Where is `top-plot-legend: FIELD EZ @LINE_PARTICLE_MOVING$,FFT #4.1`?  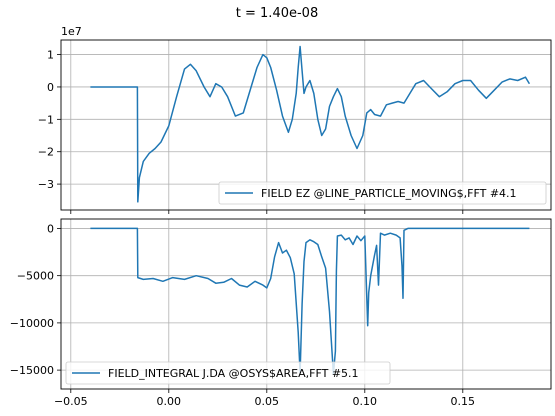 top-plot-legend: FIELD EZ @LINE_PARTICLE_MOVING$,FFT #4.1 is located at coordinates (382, 193).